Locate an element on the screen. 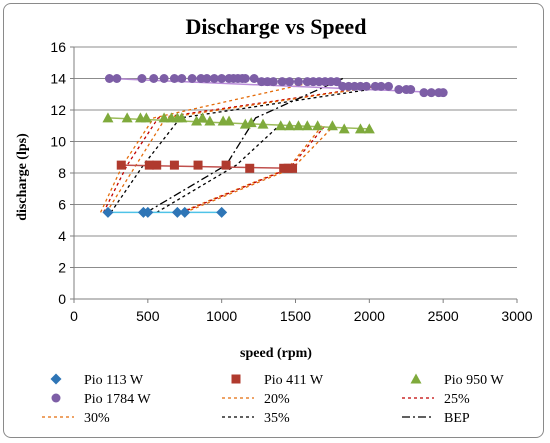 The height and width of the screenshot is (443, 550). legend-item: Pio 950 W is located at coordinates (457, 380).